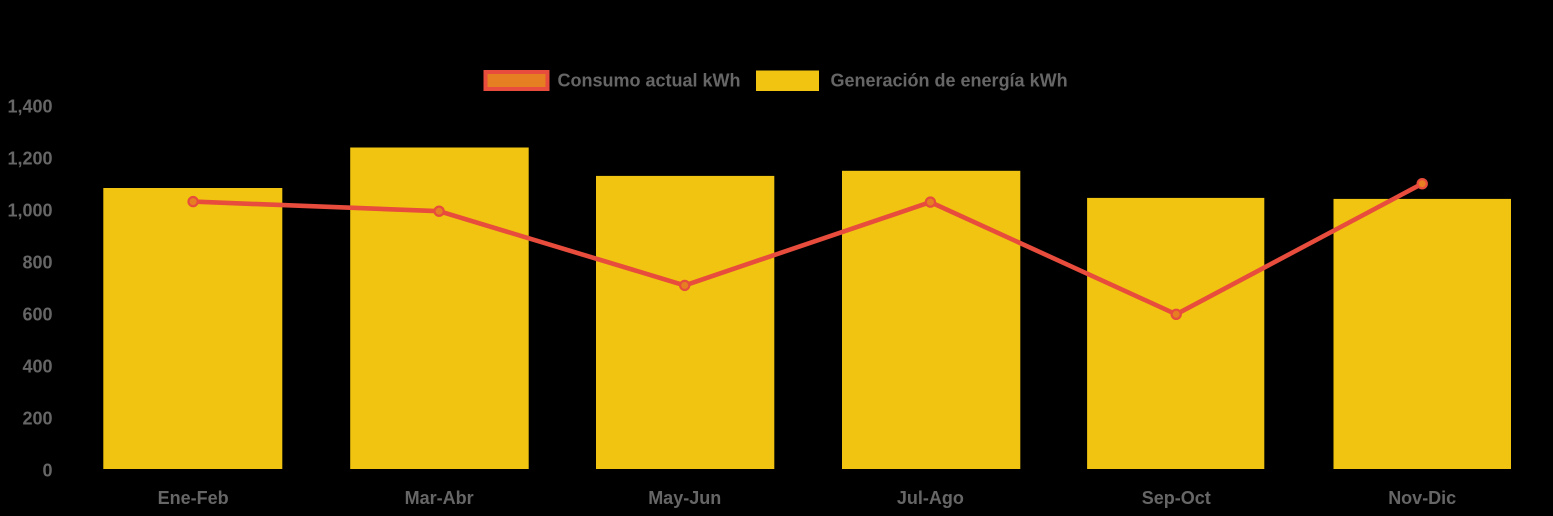  I want to click on svg-text: Jul-Ago, so click(930, 498).